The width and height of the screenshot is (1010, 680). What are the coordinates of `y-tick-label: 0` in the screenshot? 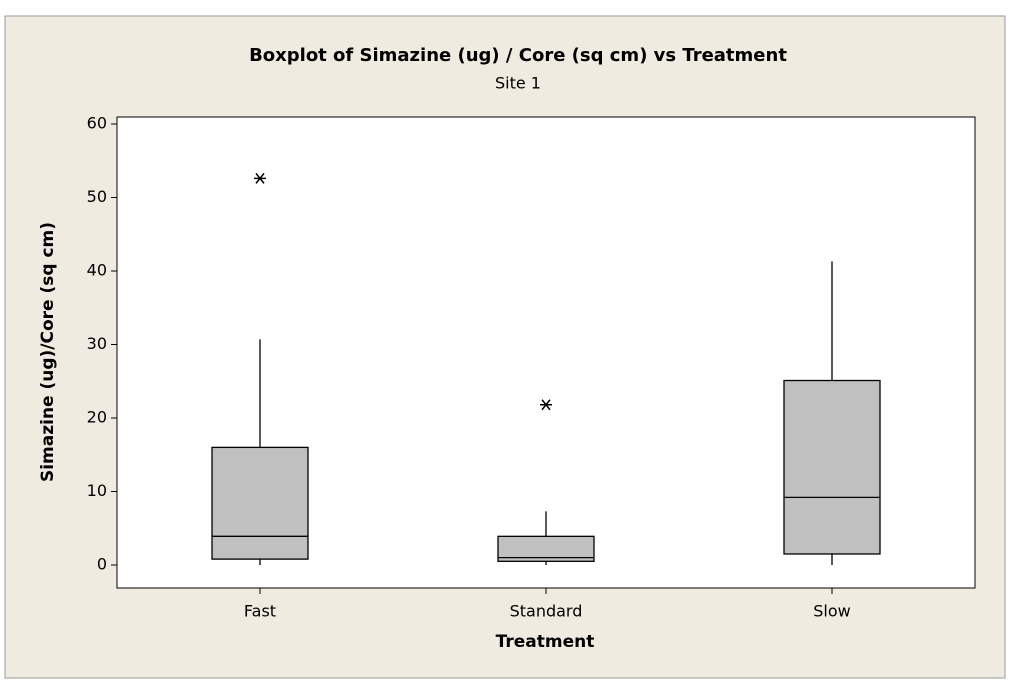 It's located at (102, 563).